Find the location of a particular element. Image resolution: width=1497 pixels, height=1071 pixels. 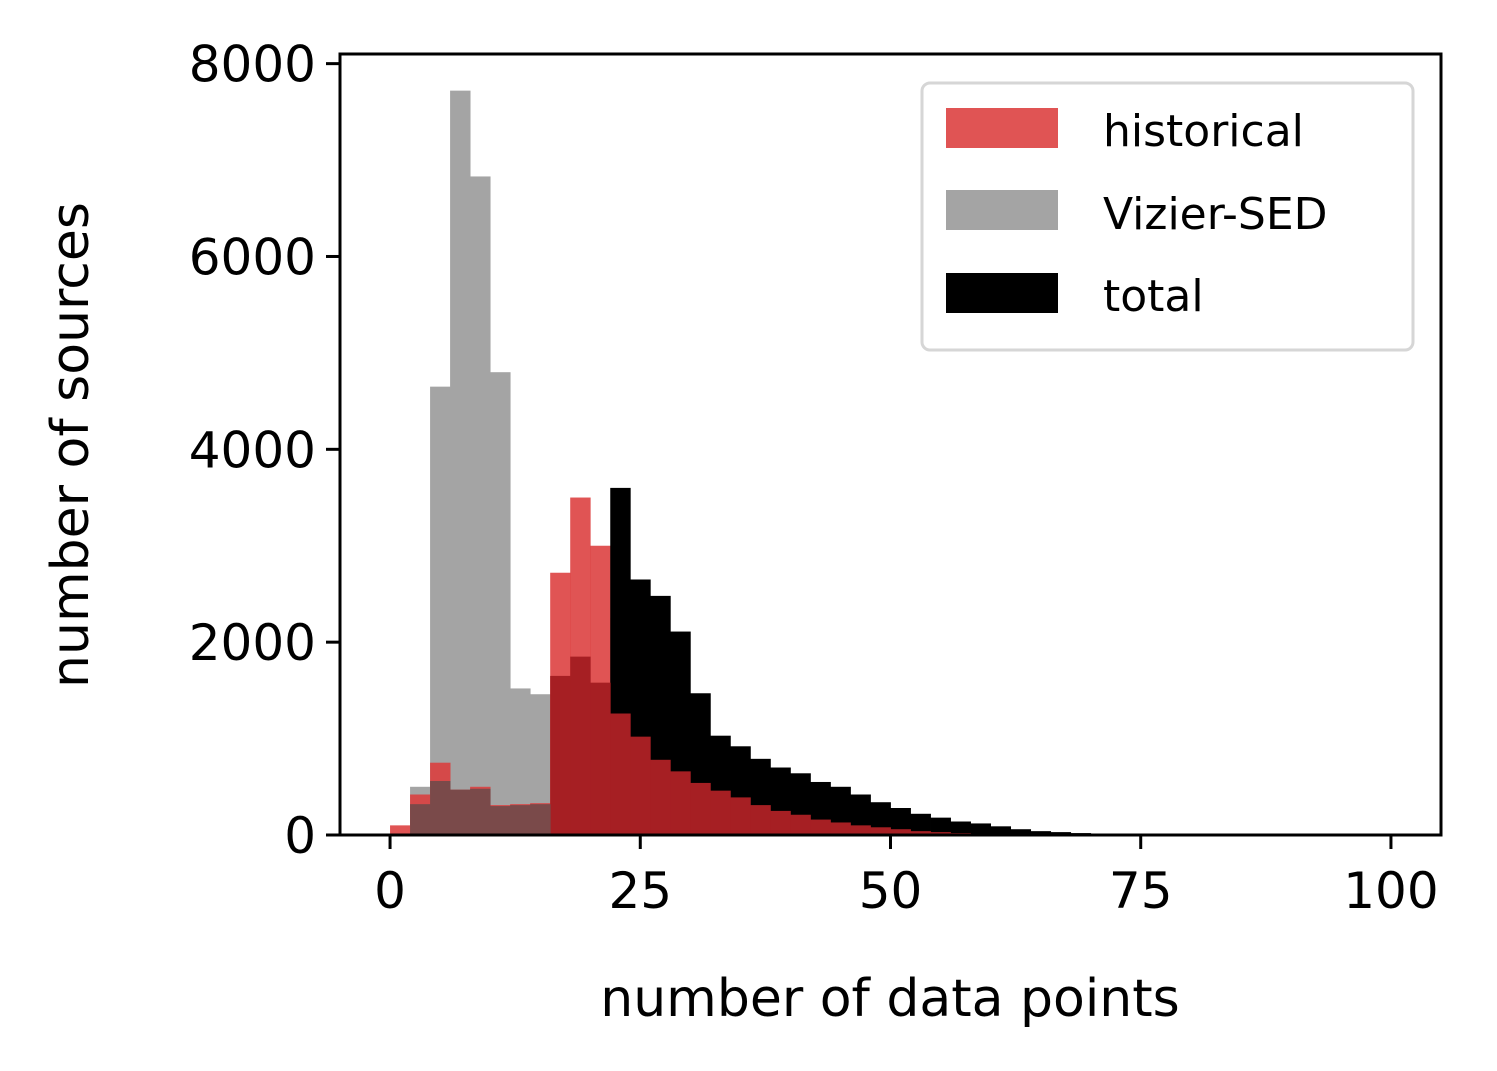

x-tick-label-3: 75 is located at coordinates (1141, 891).